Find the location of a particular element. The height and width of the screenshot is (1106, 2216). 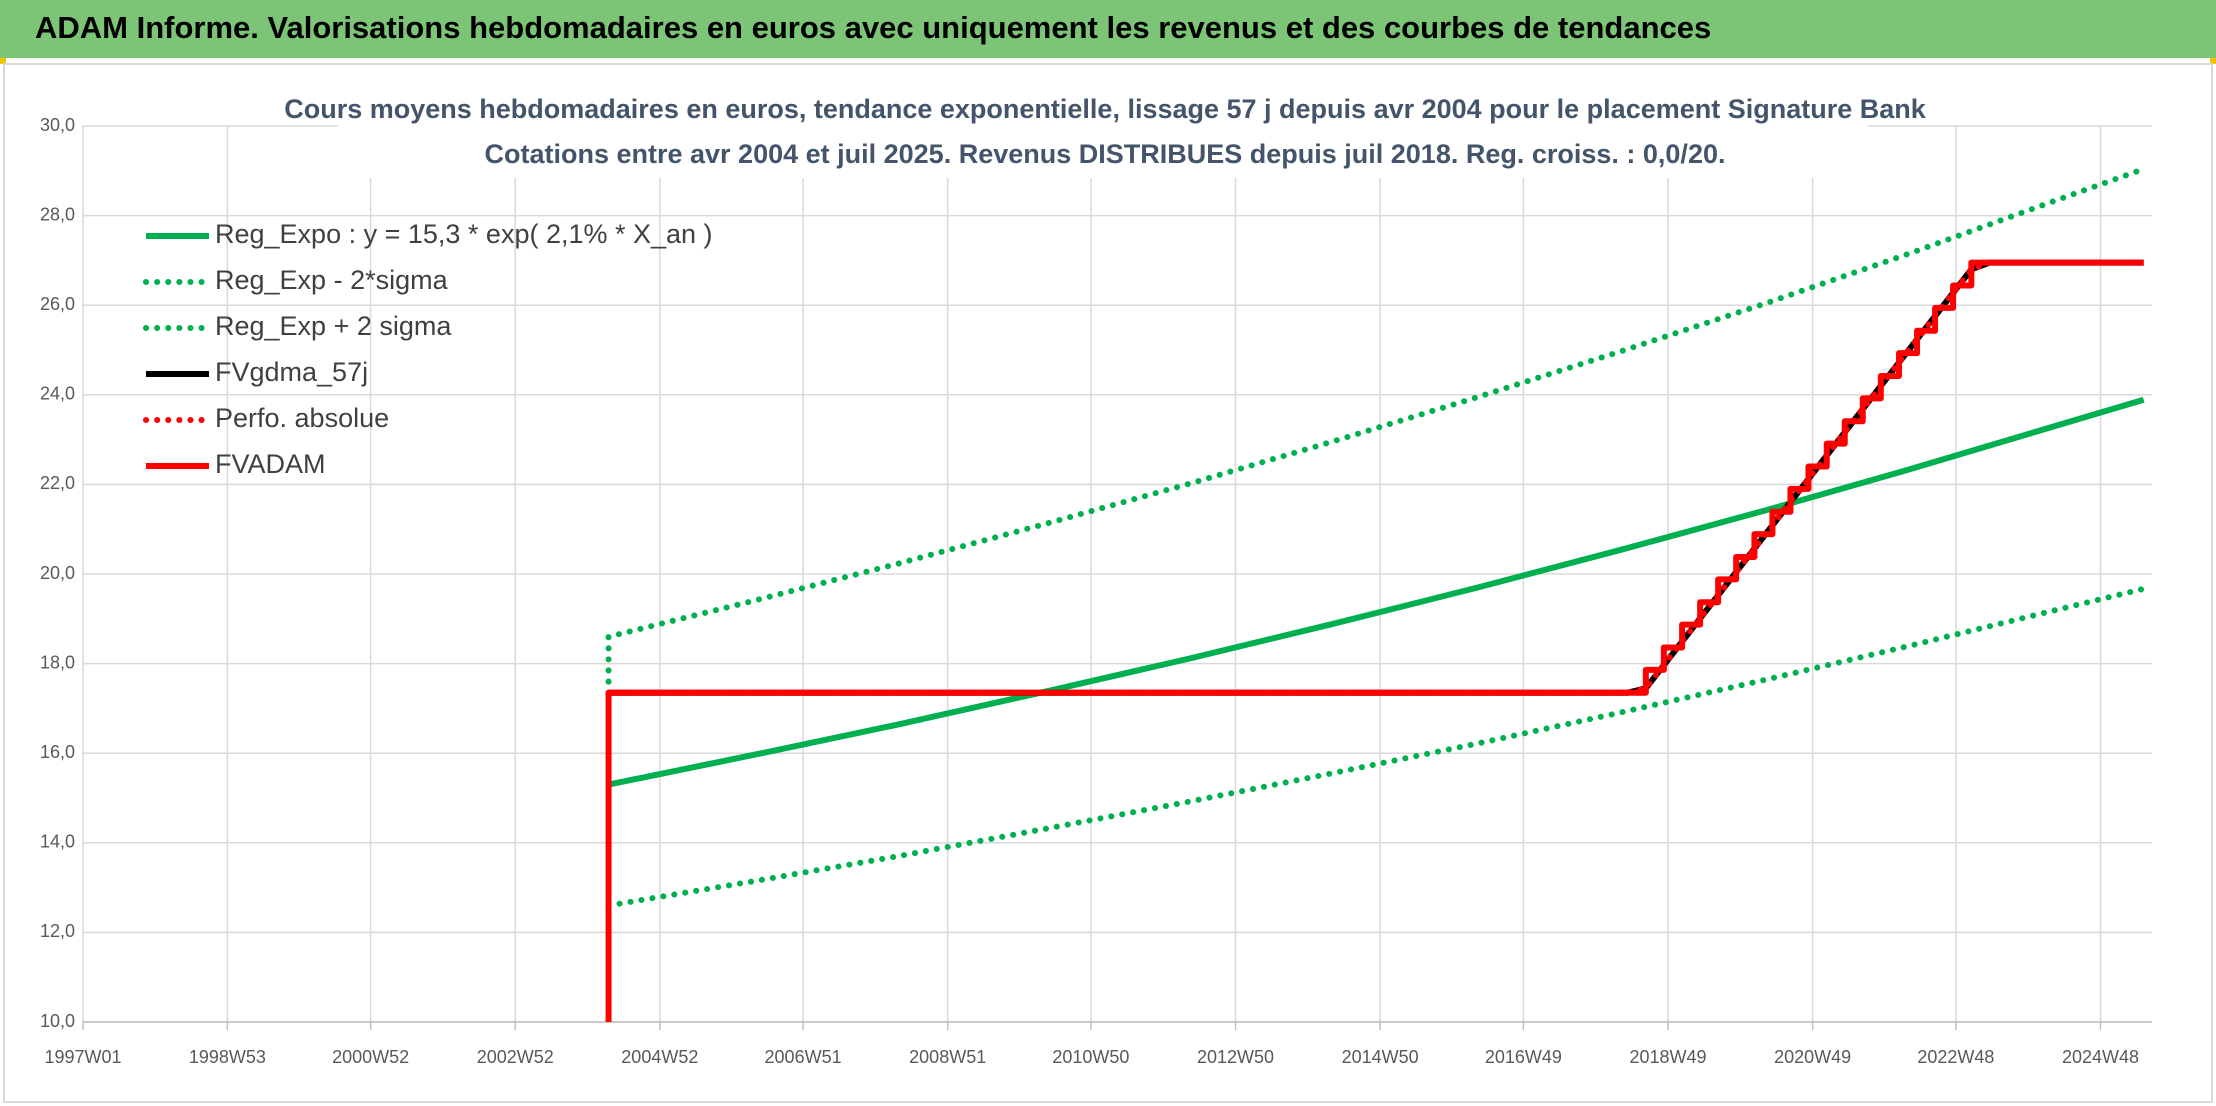

y-tick-label: 24,0 is located at coordinates (57, 394).